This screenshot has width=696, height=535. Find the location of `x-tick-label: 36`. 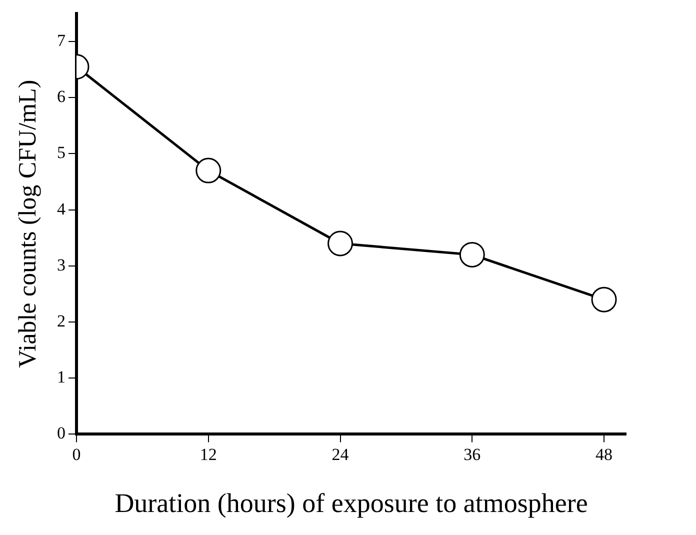

x-tick-label: 36 is located at coordinates (472, 454).